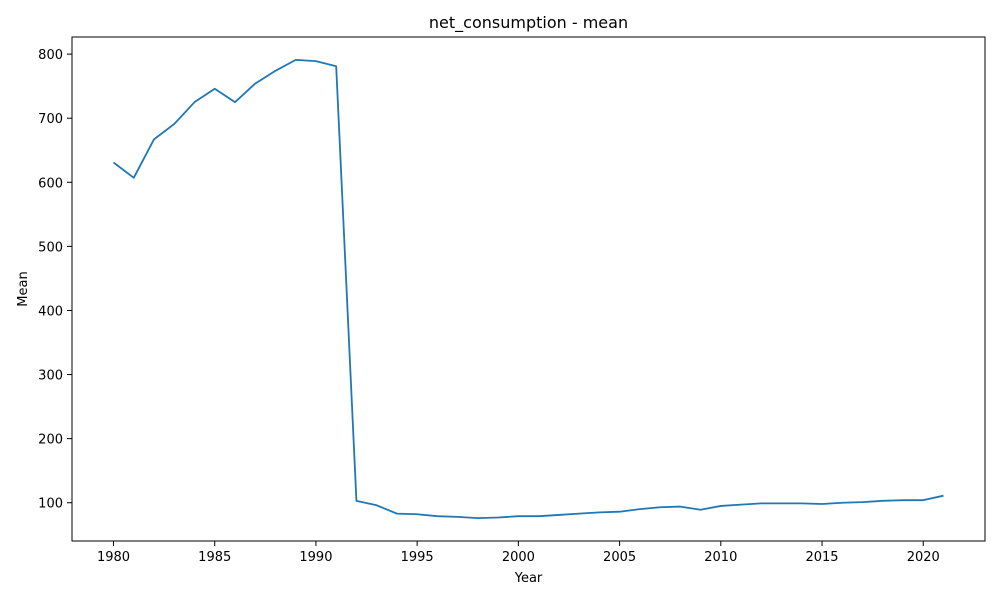 This screenshot has height=600, width=1000. Describe the element at coordinates (50, 504) in the screenshot. I see `y-tick-label: 100` at that location.